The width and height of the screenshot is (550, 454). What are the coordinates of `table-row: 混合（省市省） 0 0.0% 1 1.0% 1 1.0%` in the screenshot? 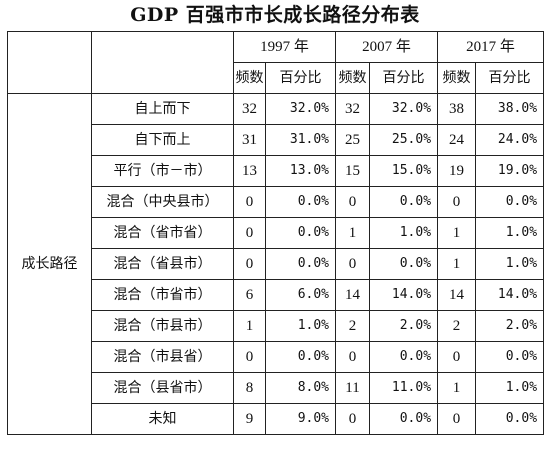 It's located at (276, 233).